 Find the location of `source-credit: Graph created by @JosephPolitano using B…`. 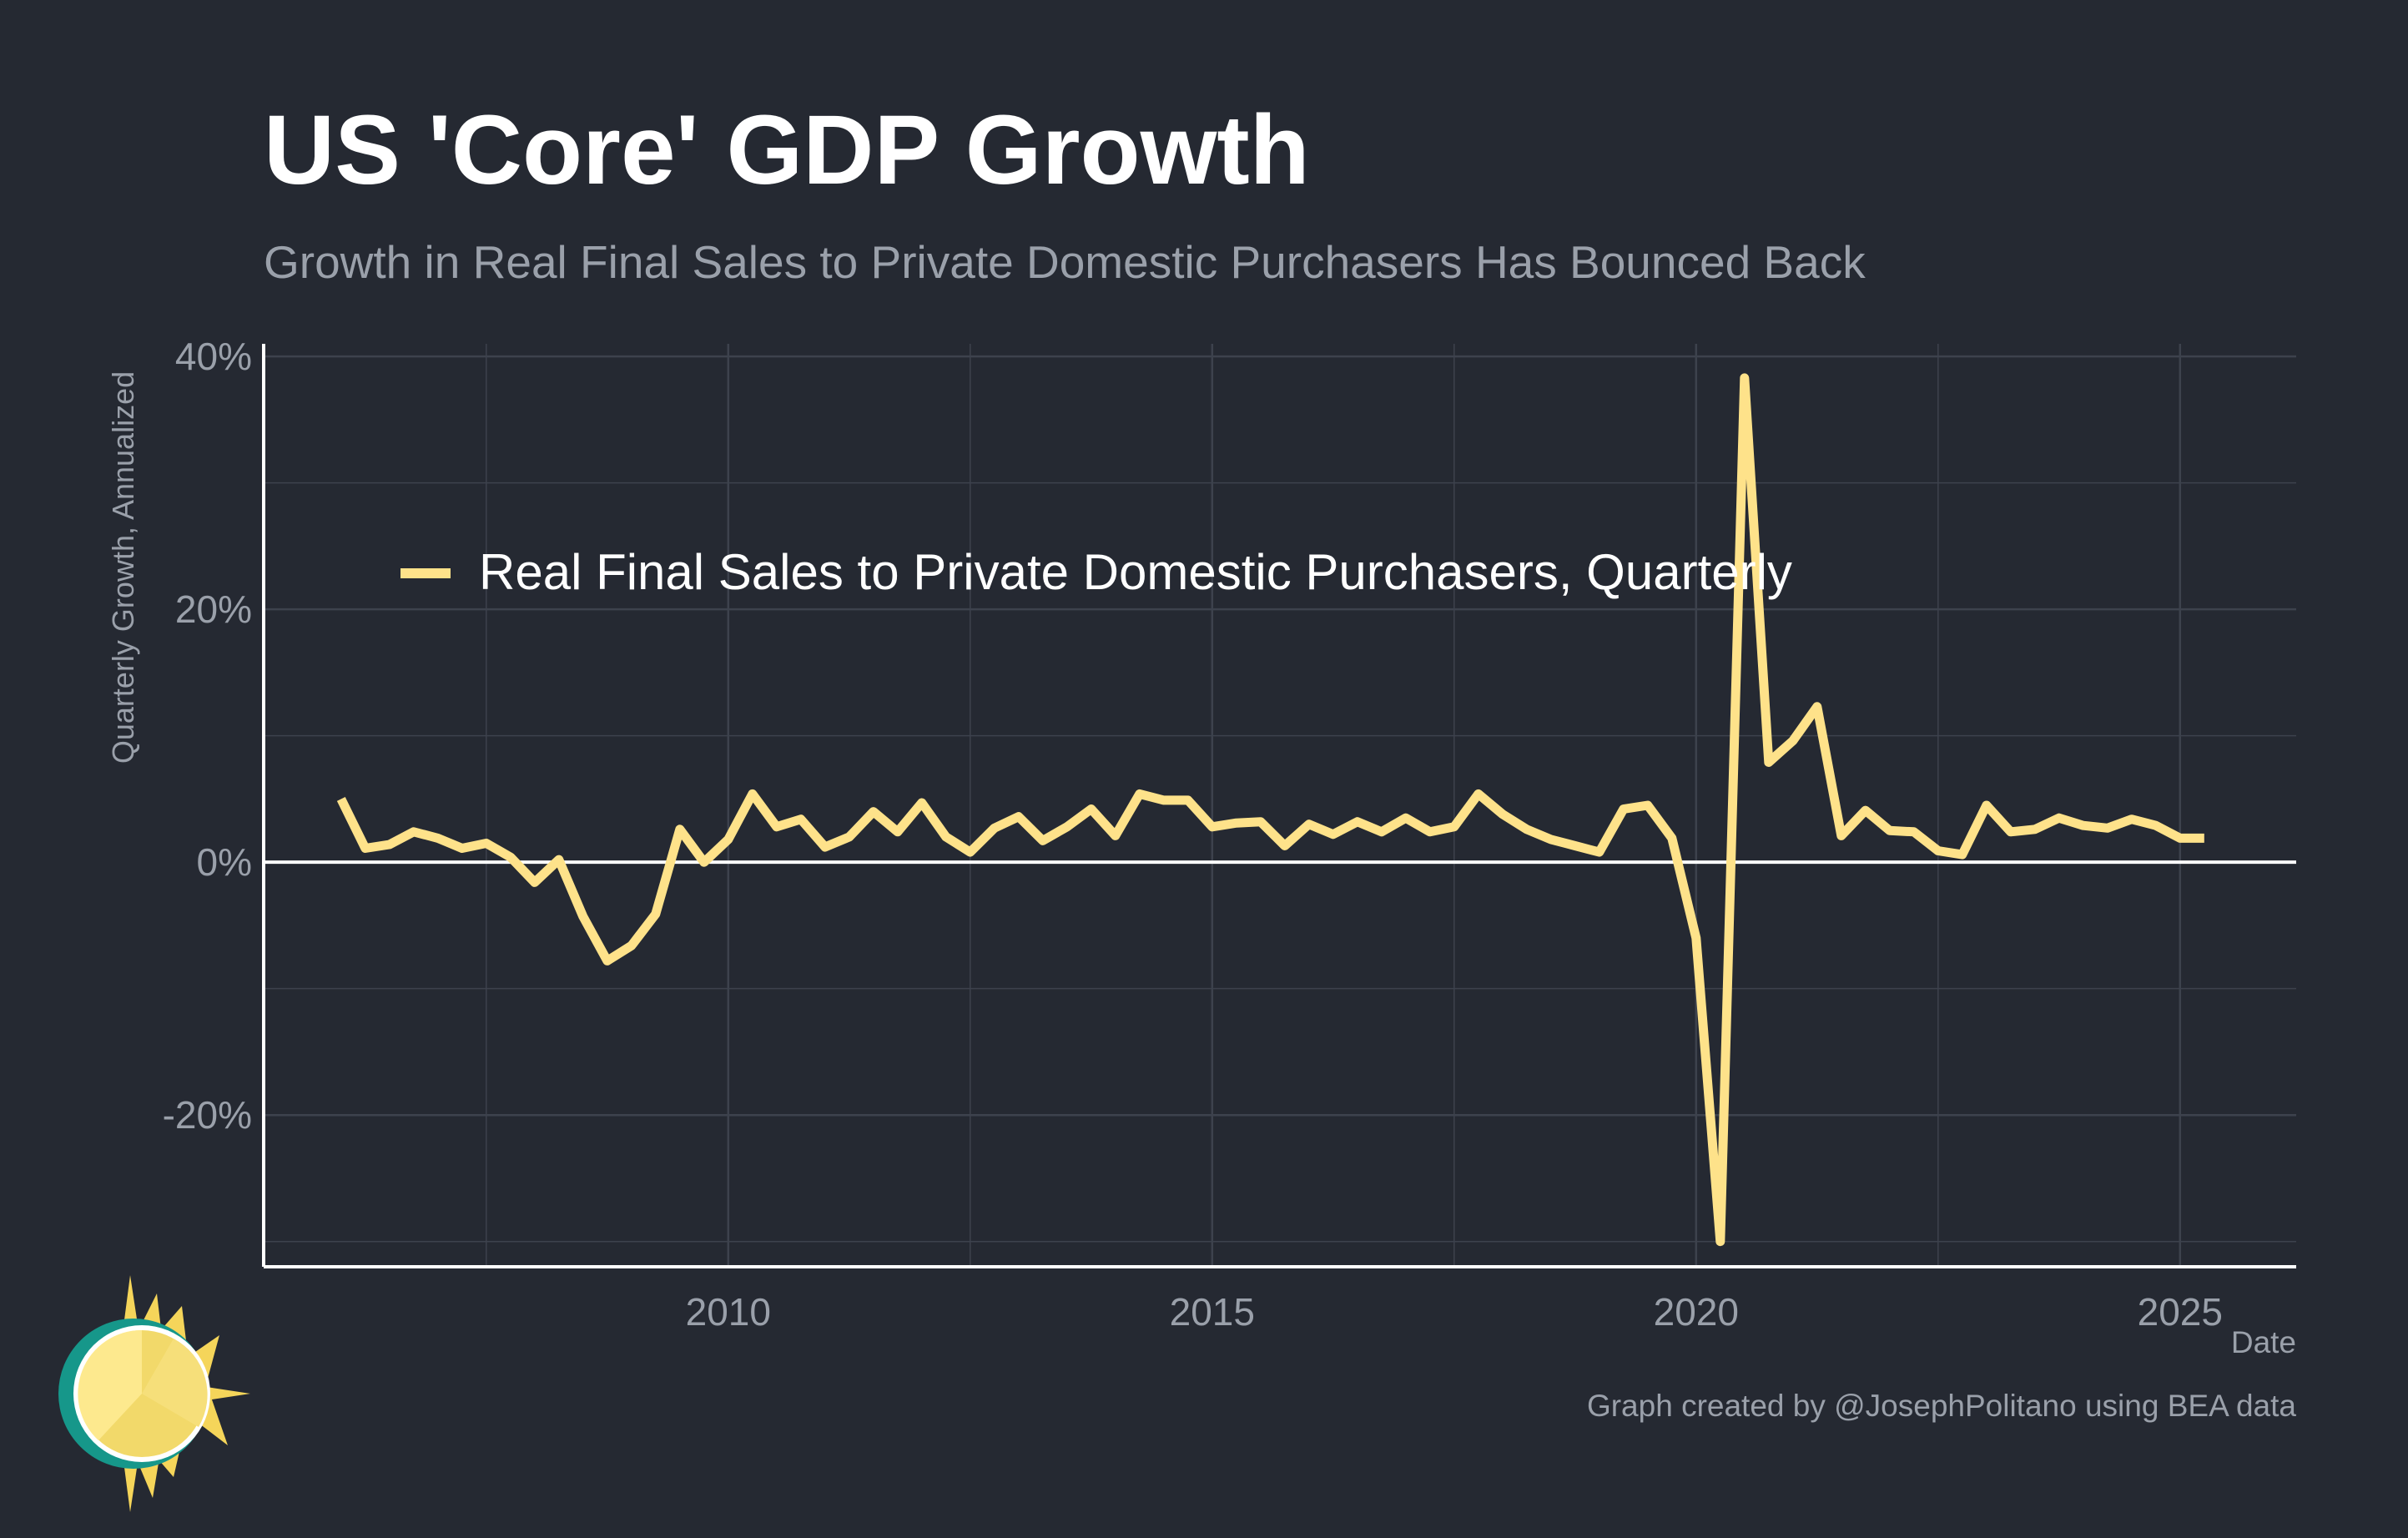

source-credit: Graph created by @JosephPolitano using B… is located at coordinates (1941, 1406).